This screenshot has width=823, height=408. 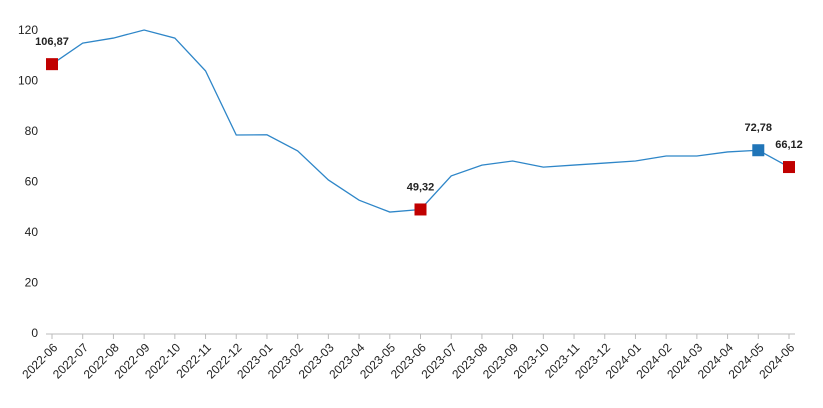 What do you see at coordinates (789, 145) in the screenshot?
I see `value-label: 66,12` at bounding box center [789, 145].